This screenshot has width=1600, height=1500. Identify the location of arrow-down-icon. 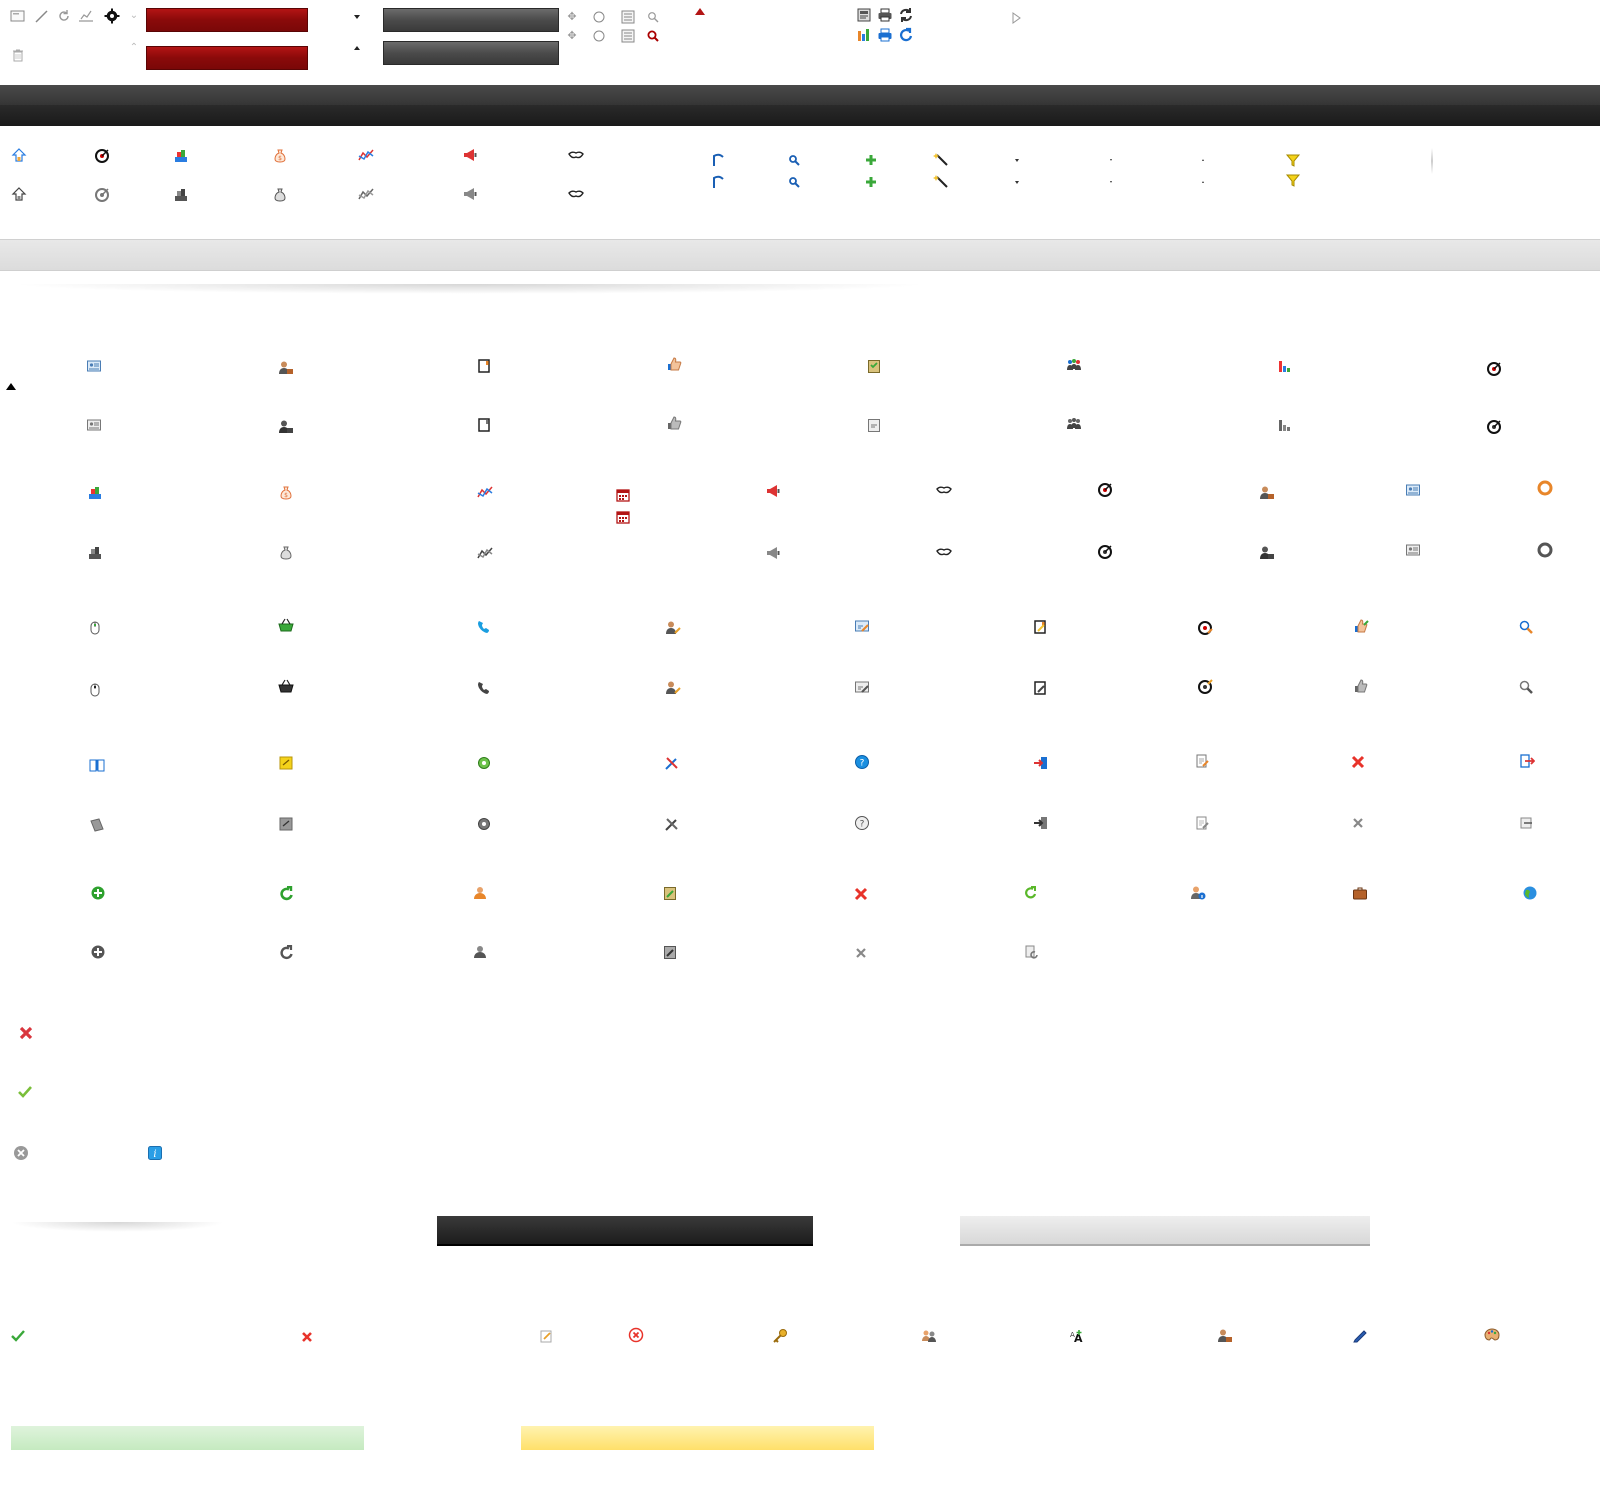
(357, 17).